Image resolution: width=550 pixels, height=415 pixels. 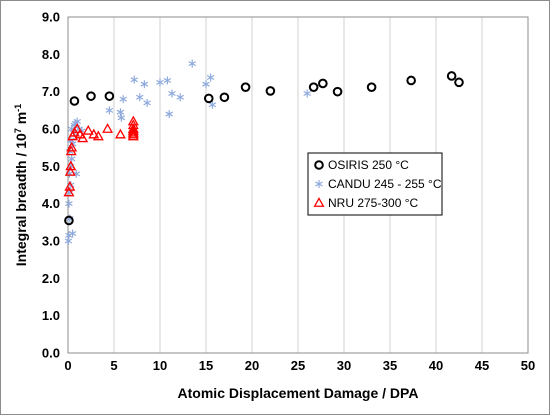 What do you see at coordinates (368, 165) in the screenshot?
I see `legend-label: OSIRIS 250 °C` at bounding box center [368, 165].